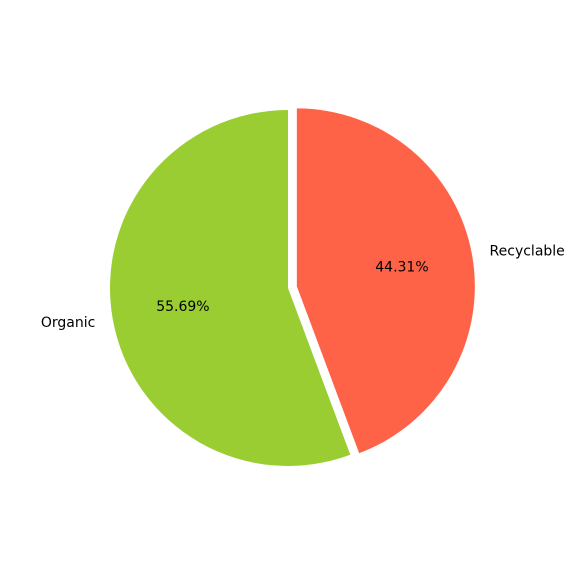  Describe the element at coordinates (182, 307) in the screenshot. I see `percent-label-organic: 55.69%` at that location.